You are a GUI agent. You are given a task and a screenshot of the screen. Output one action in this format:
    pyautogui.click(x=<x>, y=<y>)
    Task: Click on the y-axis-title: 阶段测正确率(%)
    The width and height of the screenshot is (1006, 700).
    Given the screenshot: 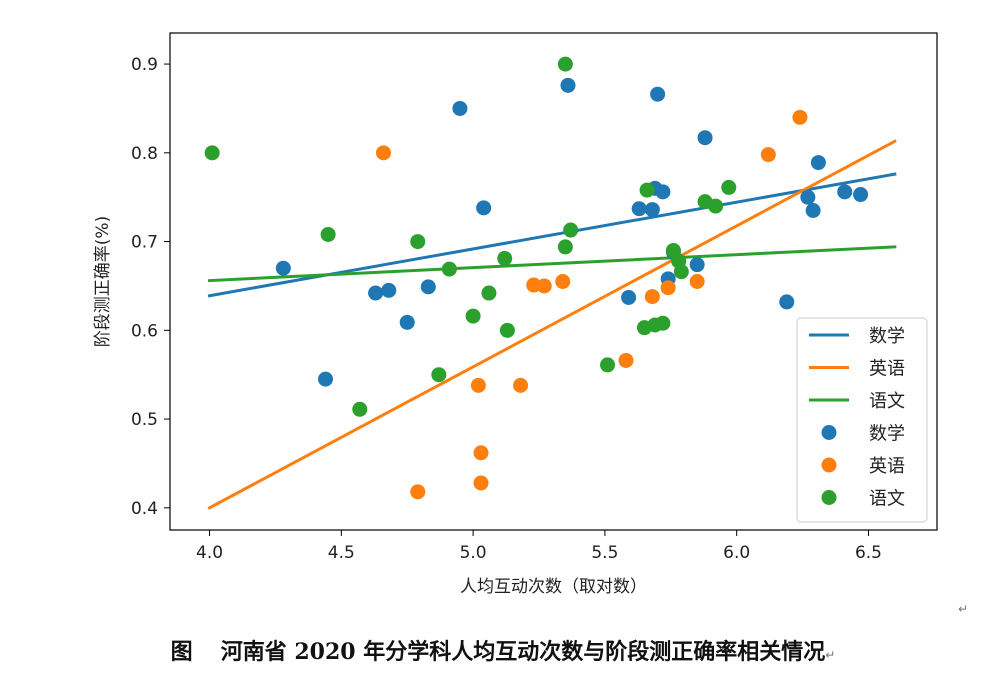 What is the action you would take?
    pyautogui.click(x=103, y=281)
    